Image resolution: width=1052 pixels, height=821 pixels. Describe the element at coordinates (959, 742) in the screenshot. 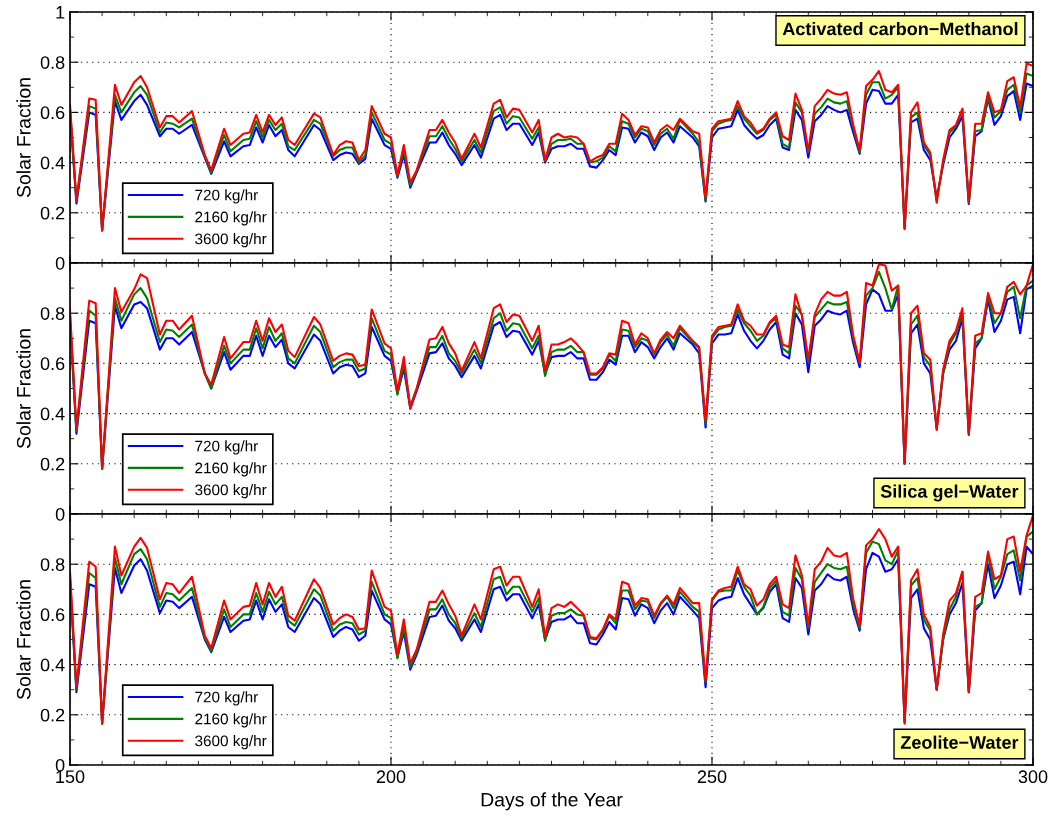

I see `annotation: Zeolite−Water` at that location.